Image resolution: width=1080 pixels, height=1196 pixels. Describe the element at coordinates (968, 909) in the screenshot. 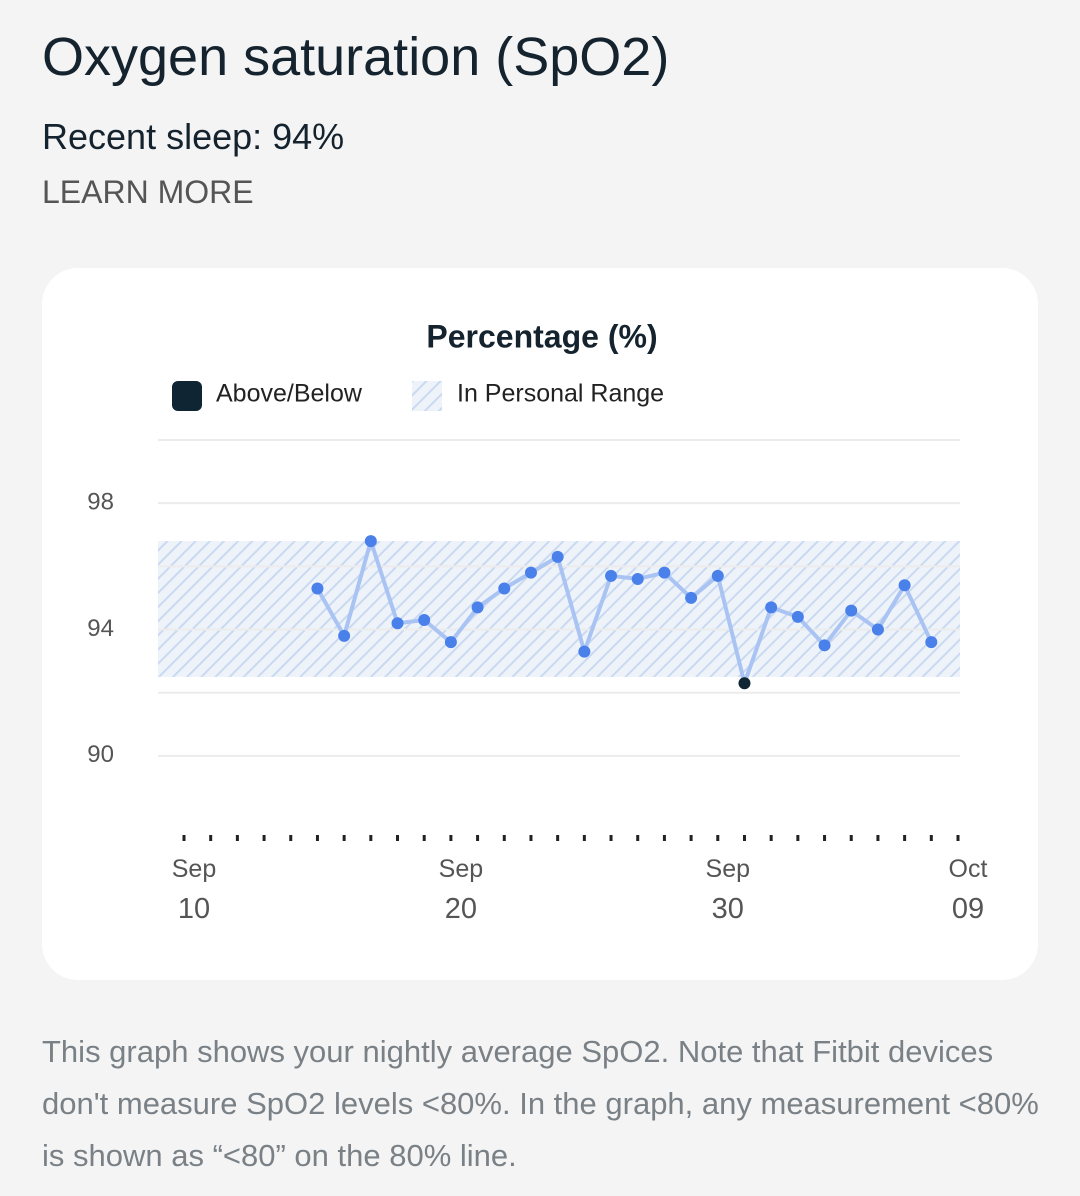

I see `x-tick-label-part: 09` at that location.